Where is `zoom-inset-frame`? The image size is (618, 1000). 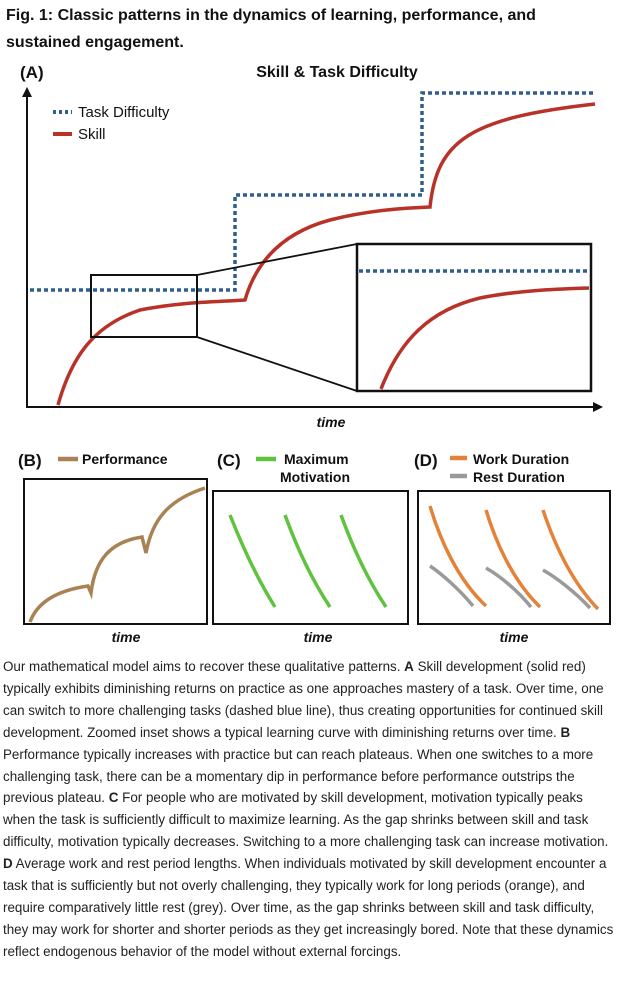 zoom-inset-frame is located at coordinates (474, 317).